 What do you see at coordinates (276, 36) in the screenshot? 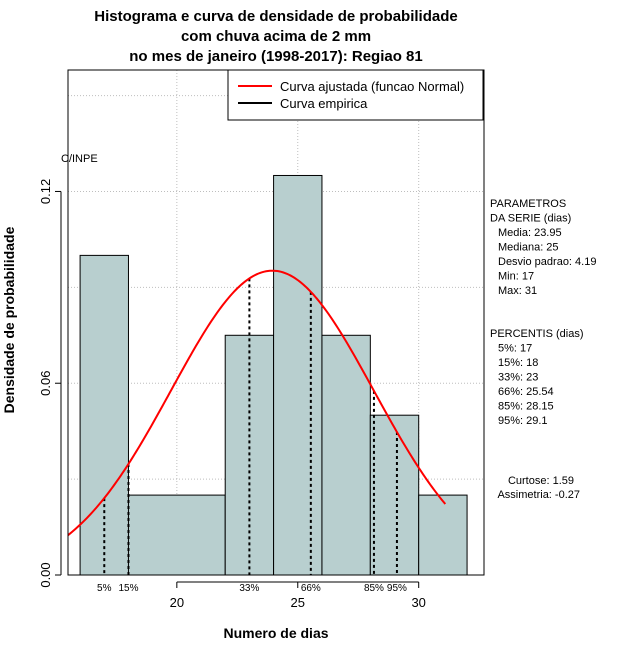
I see `chart-title-line-2: com chuva acima de 2 mm` at bounding box center [276, 36].